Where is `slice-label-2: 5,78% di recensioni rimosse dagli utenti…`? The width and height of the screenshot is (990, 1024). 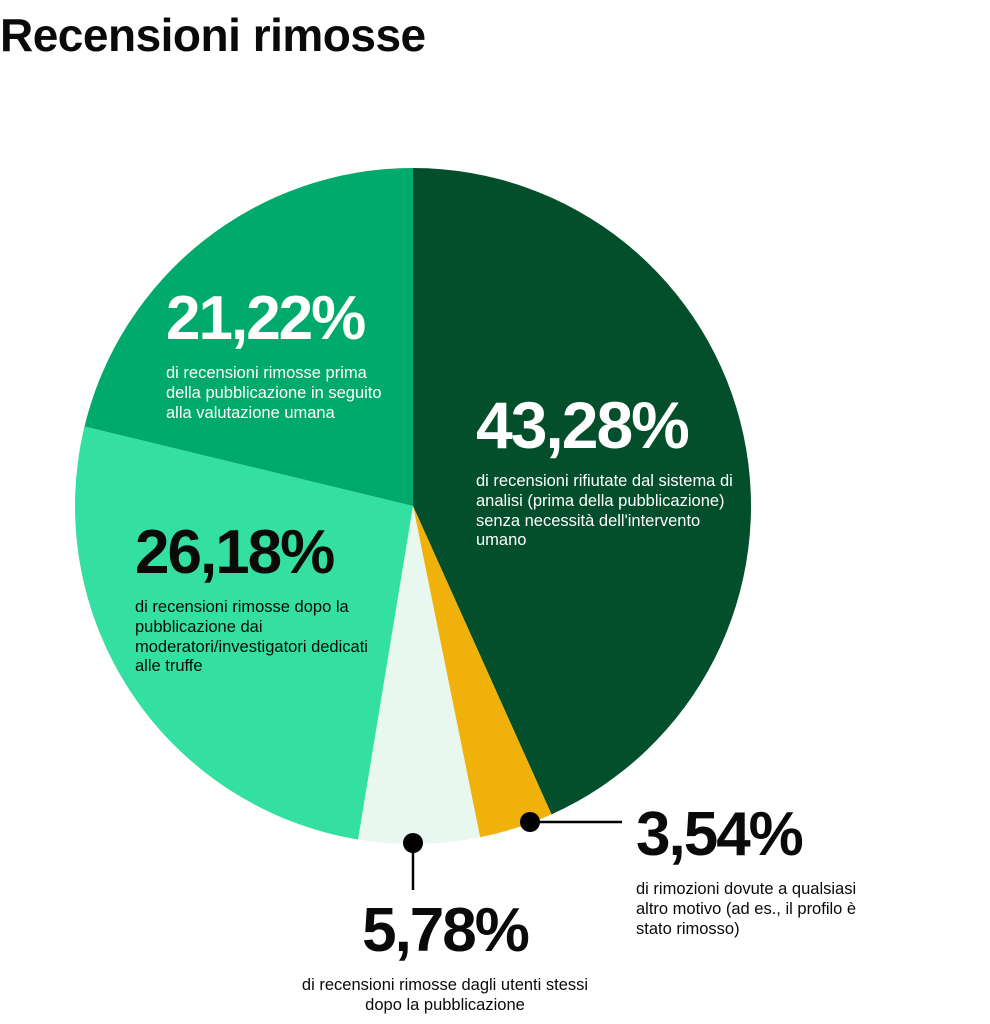 slice-label-2: 5,78% di recensioni rimosse dagli utenti… is located at coordinates (445, 958).